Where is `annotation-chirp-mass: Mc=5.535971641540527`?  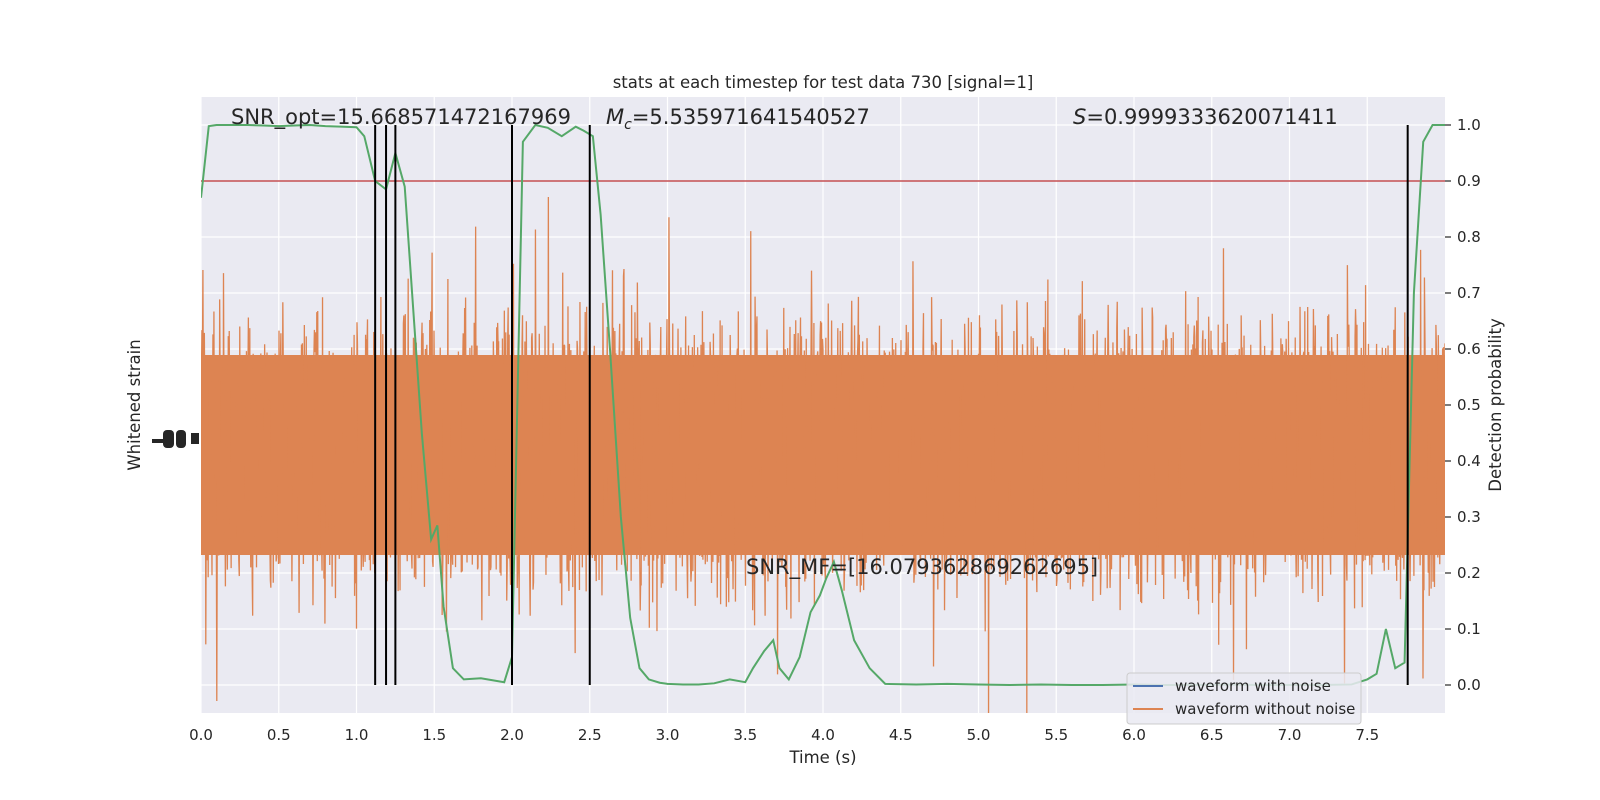
annotation-chirp-mass: Mc=5.535971641540527 is located at coordinates (738, 119).